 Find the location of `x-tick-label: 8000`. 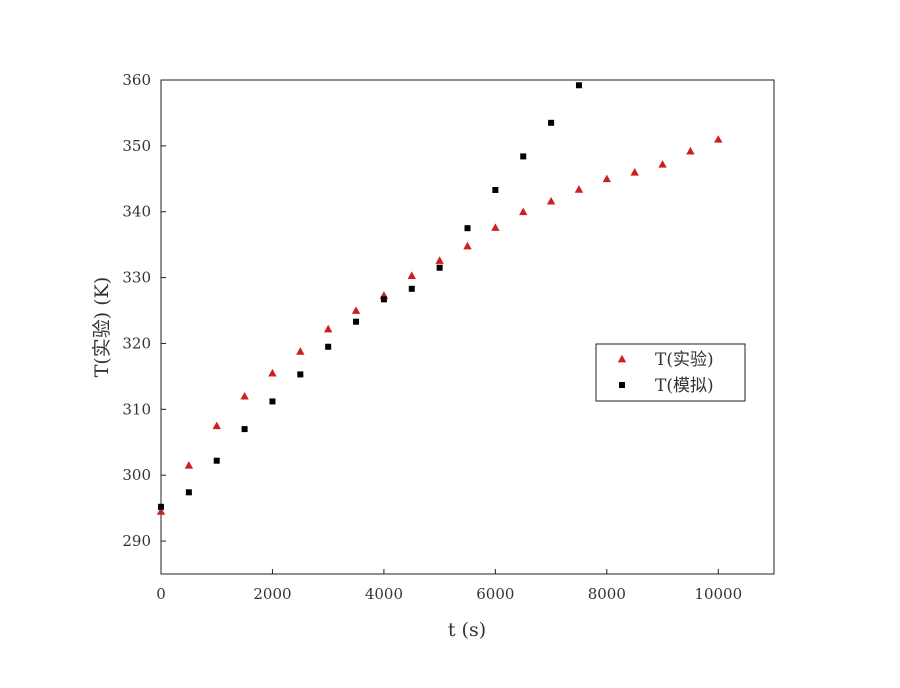

x-tick-label: 8000 is located at coordinates (607, 594).